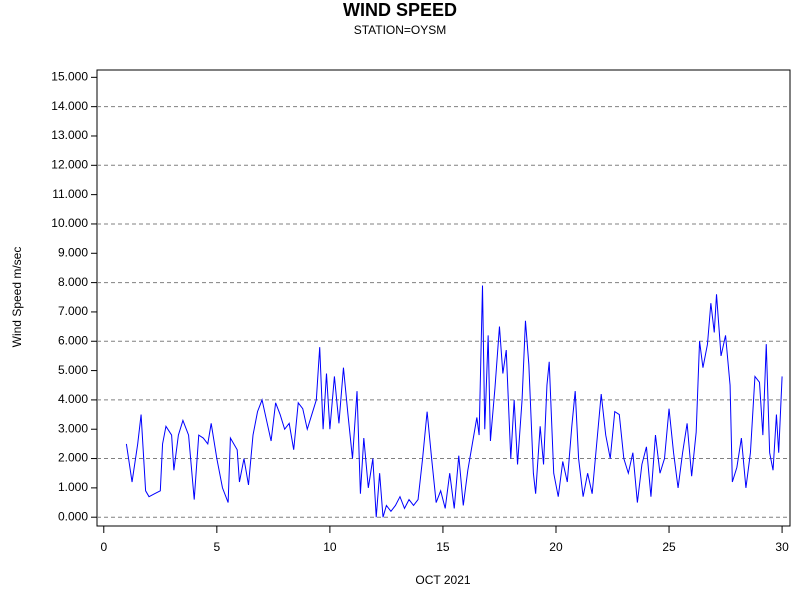  Describe the element at coordinates (73, 399) in the screenshot. I see `y-tick-label: 4.000` at that location.